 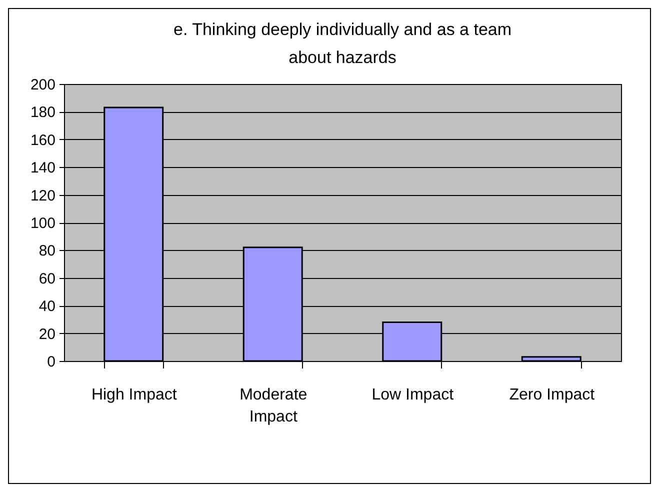 I want to click on y-tick-label: 140, so click(x=43, y=168).